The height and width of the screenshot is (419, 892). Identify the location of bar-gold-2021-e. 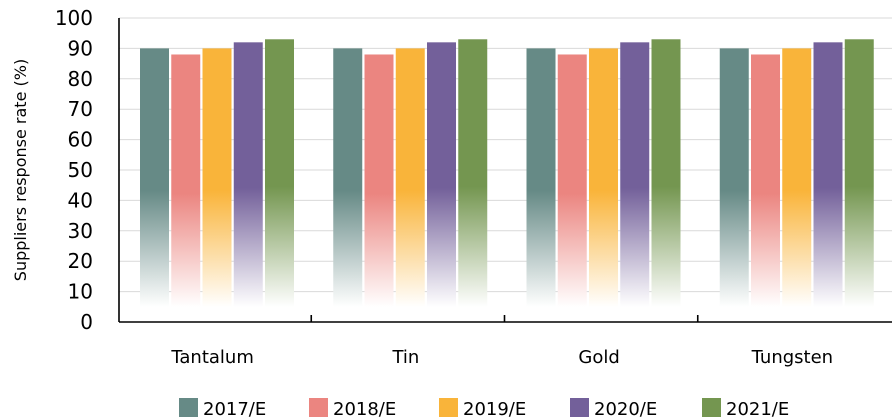
(666, 173).